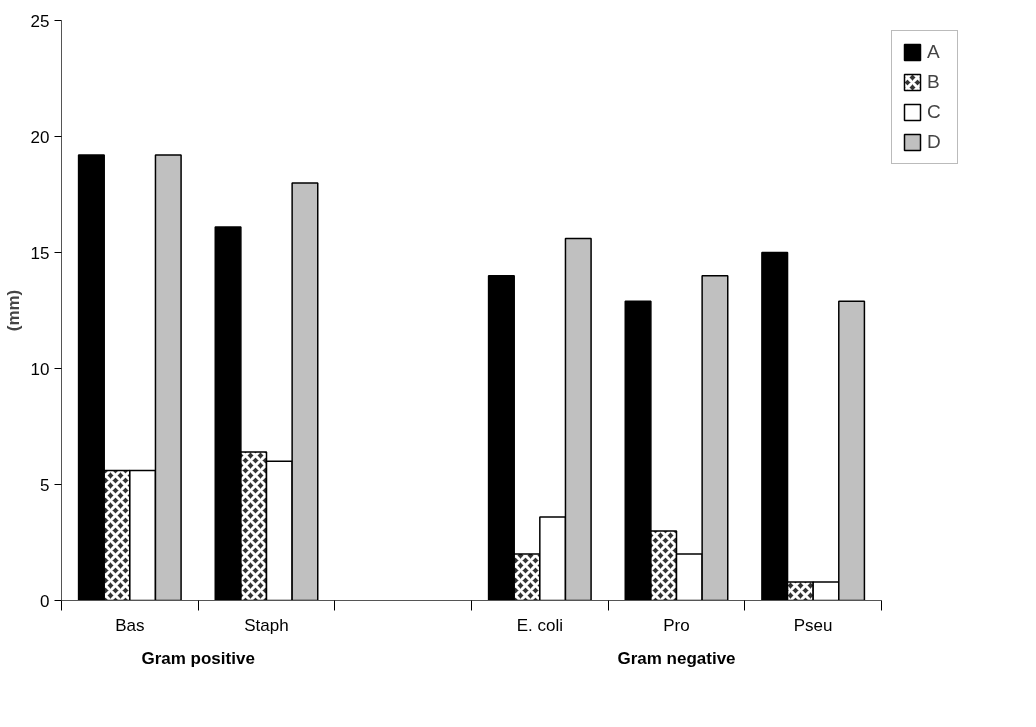 The image size is (1036, 727). Describe the element at coordinates (13, 310) in the screenshot. I see `y-axis-title: (mm)` at that location.